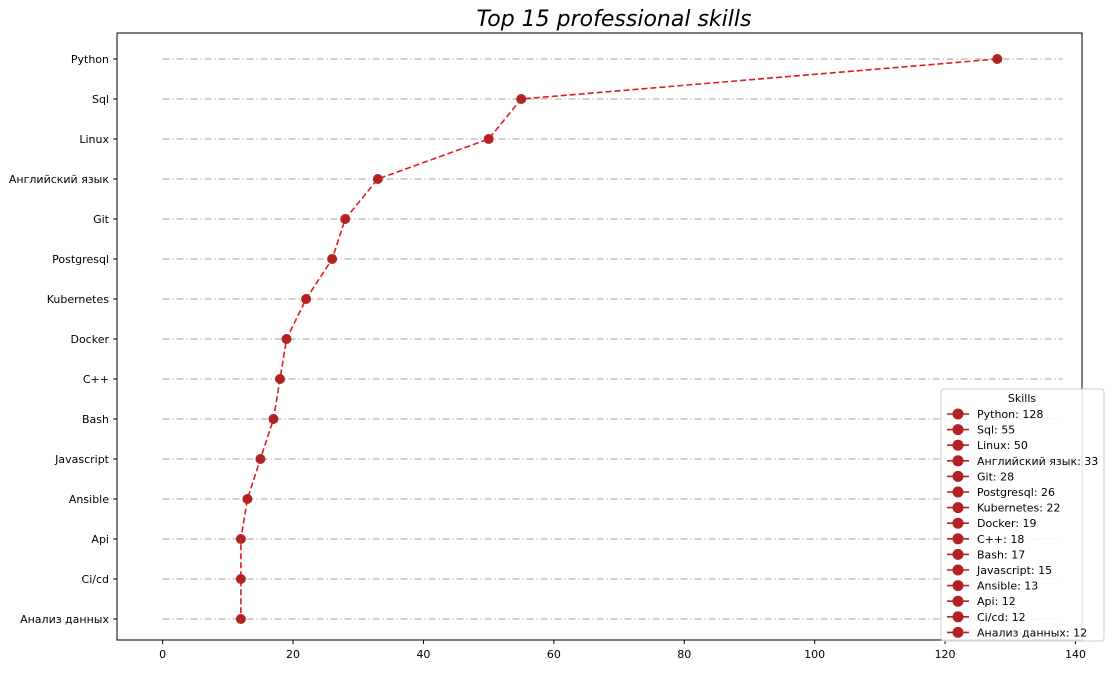 The height and width of the screenshot is (673, 1117). I want to click on x-axis-ticks: 0 20 40 60 80 100 120 140, so click(622, 650).